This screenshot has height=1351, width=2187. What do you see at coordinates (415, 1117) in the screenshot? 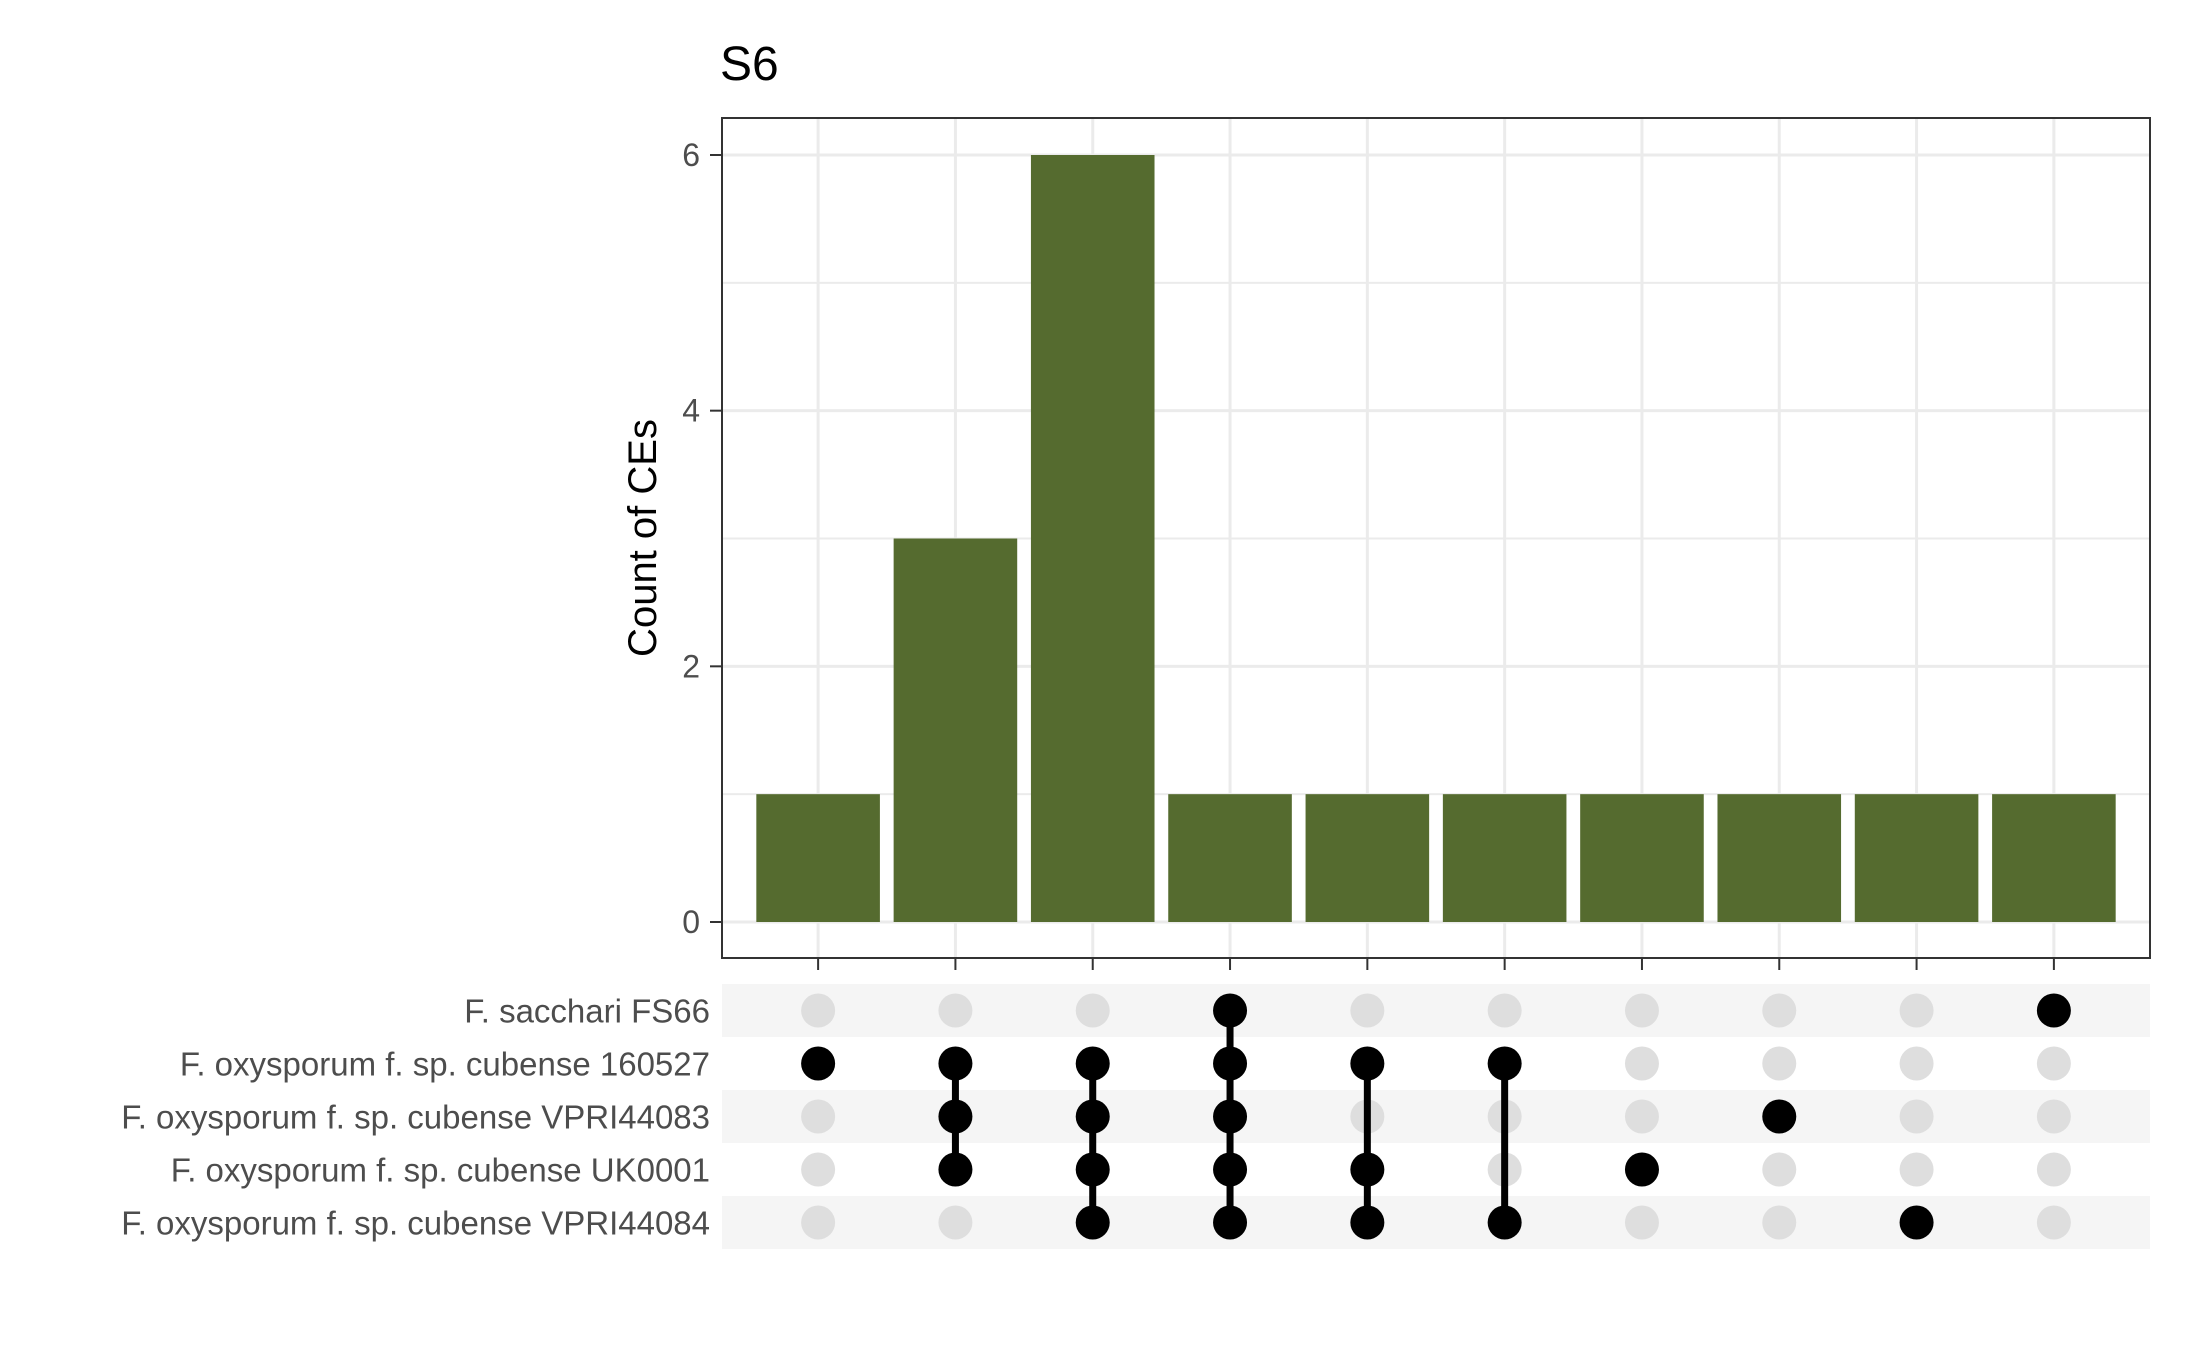
I see `set-label: F. oxysporum f. sp. cubense VPRI44083` at bounding box center [415, 1117].